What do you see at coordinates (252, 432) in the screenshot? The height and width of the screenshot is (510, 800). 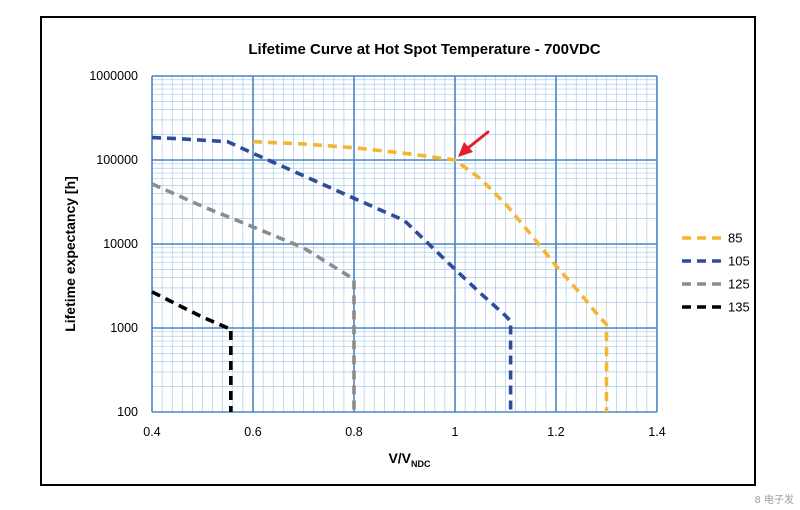 I see `x-tick-label: 0.6` at bounding box center [252, 432].